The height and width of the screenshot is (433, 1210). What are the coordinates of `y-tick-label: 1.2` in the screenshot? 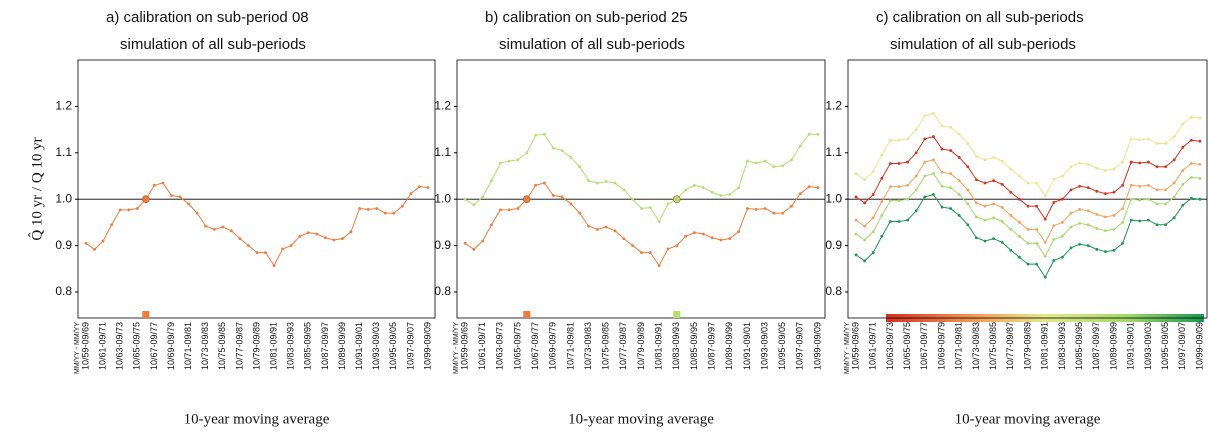 It's located at (63, 106).